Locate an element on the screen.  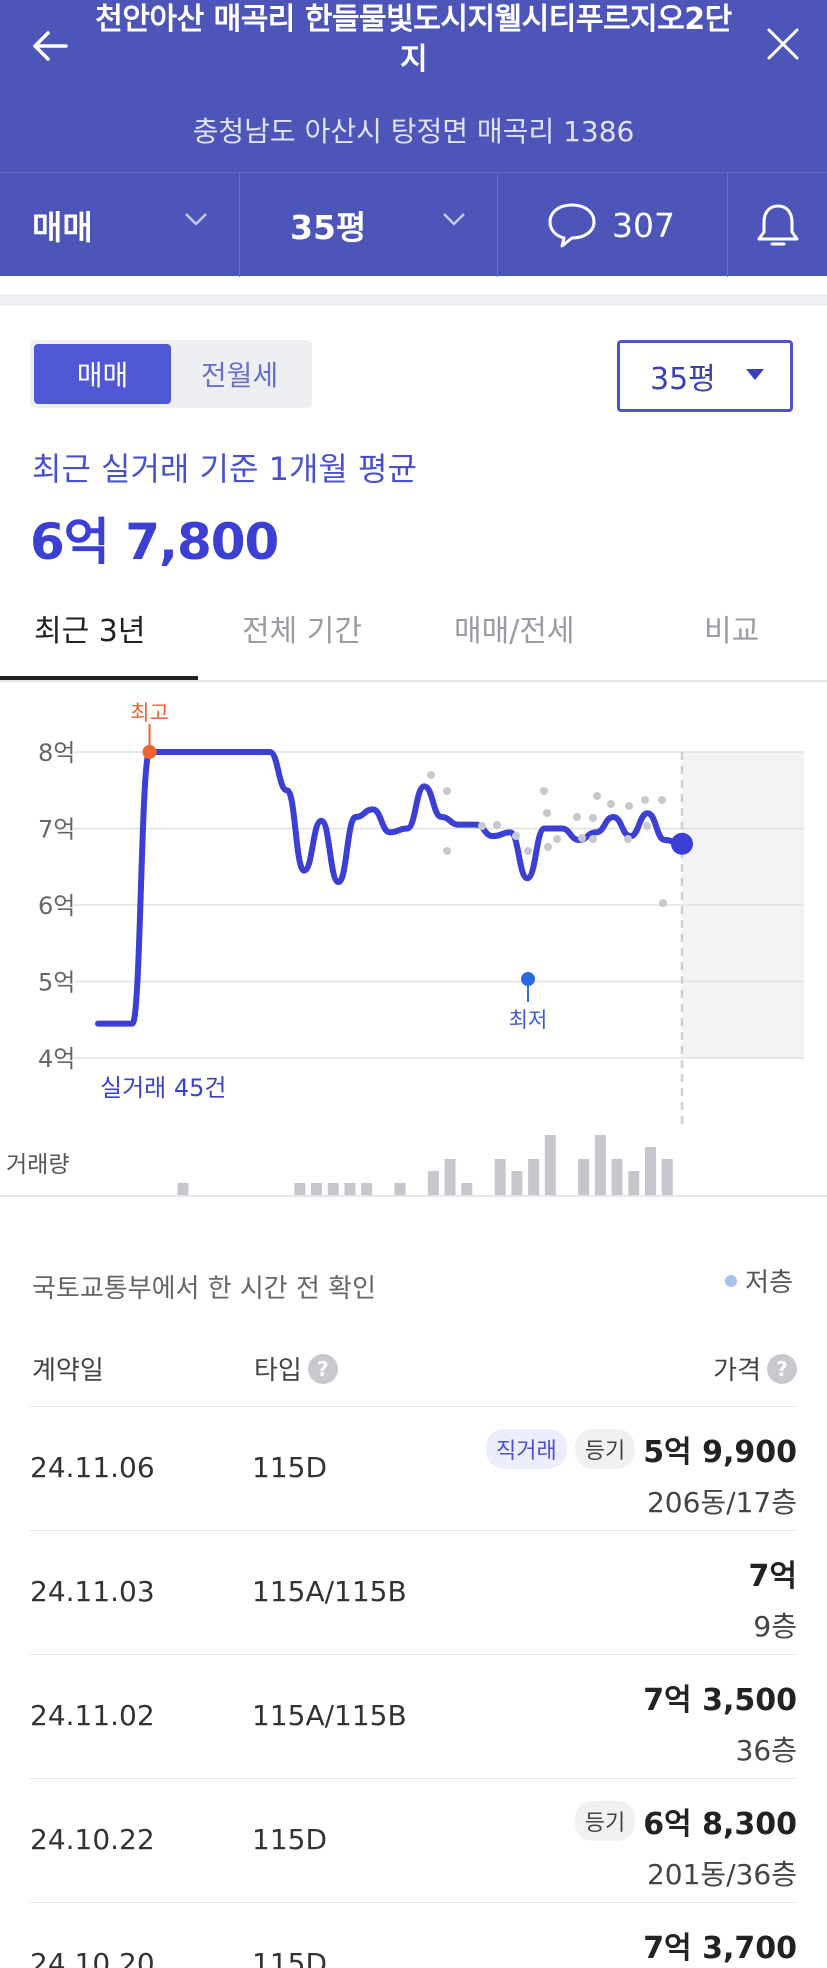
toggle-sale: 매매 is located at coordinates (102, 374).